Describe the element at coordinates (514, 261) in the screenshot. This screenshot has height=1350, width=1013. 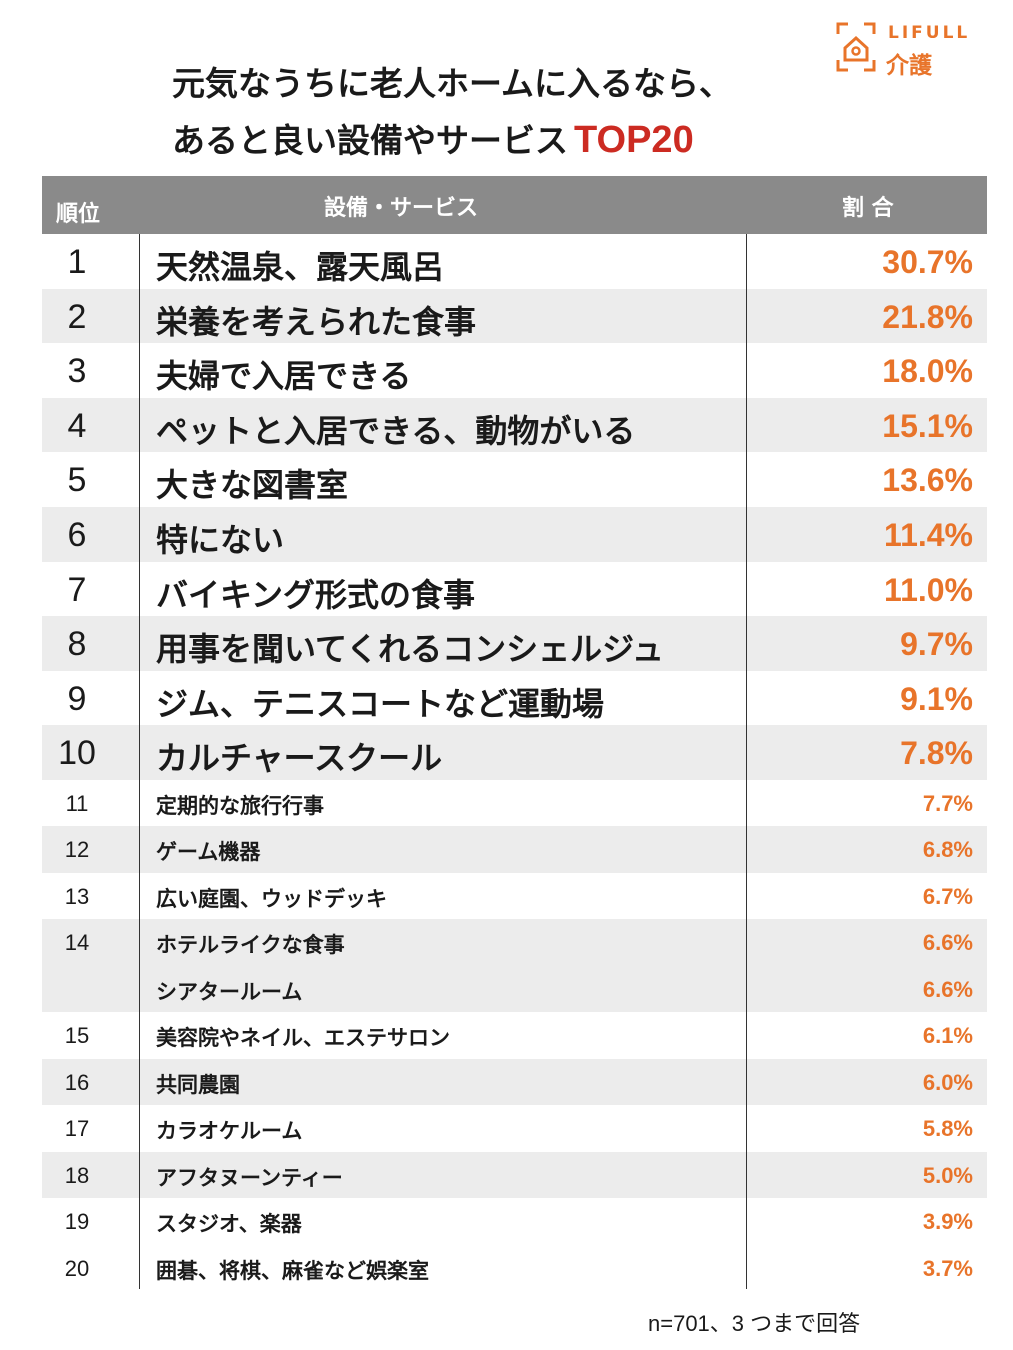
I see `table-row: 1 天然温泉、露天風呂 30.7%` at that location.